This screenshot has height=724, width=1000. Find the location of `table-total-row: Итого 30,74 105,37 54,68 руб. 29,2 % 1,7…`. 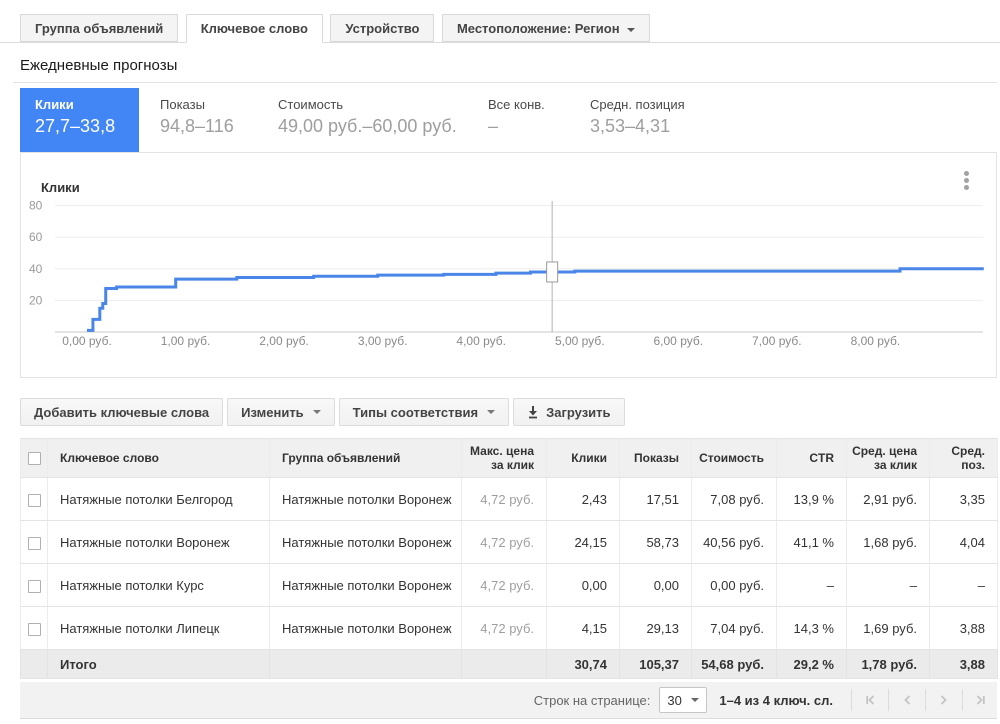

table-total-row: Итого 30,74 105,37 54,68 руб. 29,2 % 1,7… is located at coordinates (509, 664).